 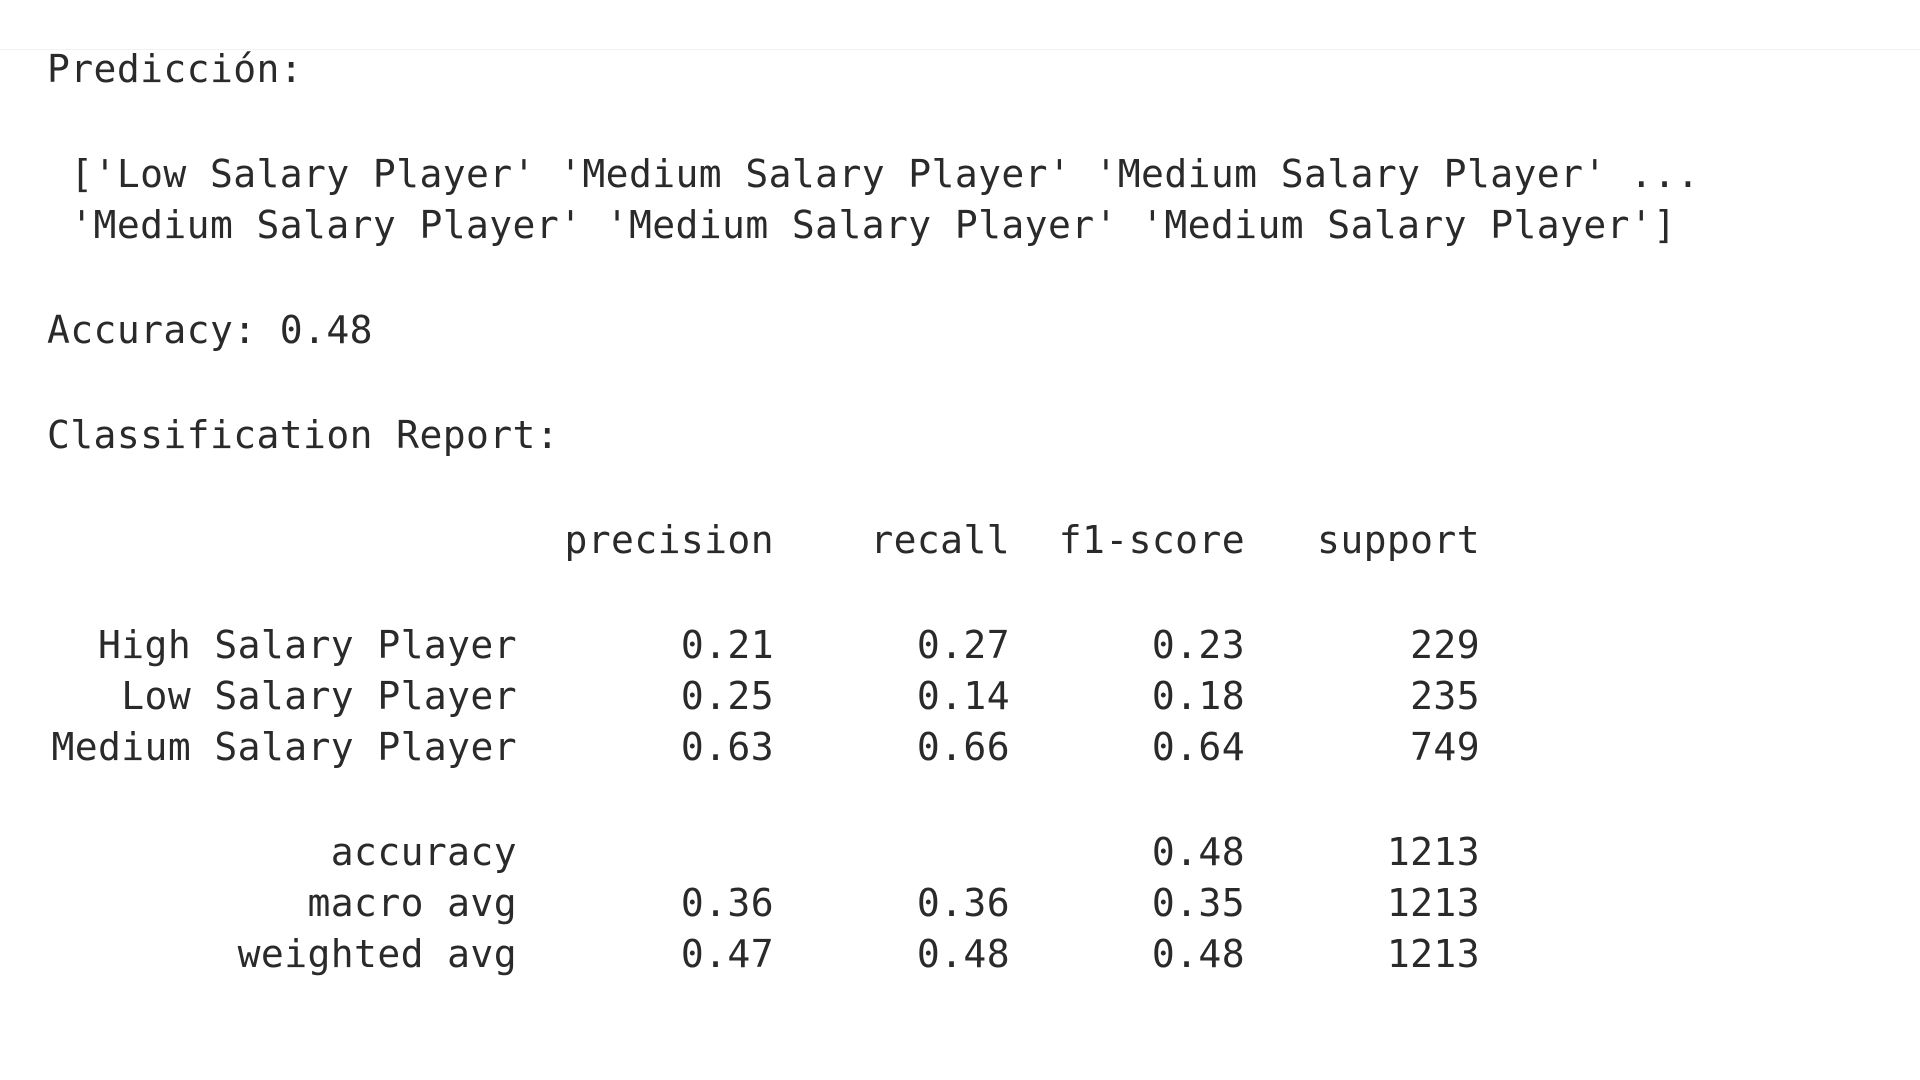 I want to click on cell-support: 235, so click(x=1445, y=696).